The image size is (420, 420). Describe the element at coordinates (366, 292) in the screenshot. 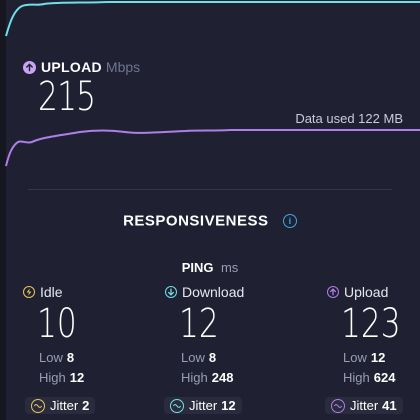

I see `upload-col-label: Upload` at that location.